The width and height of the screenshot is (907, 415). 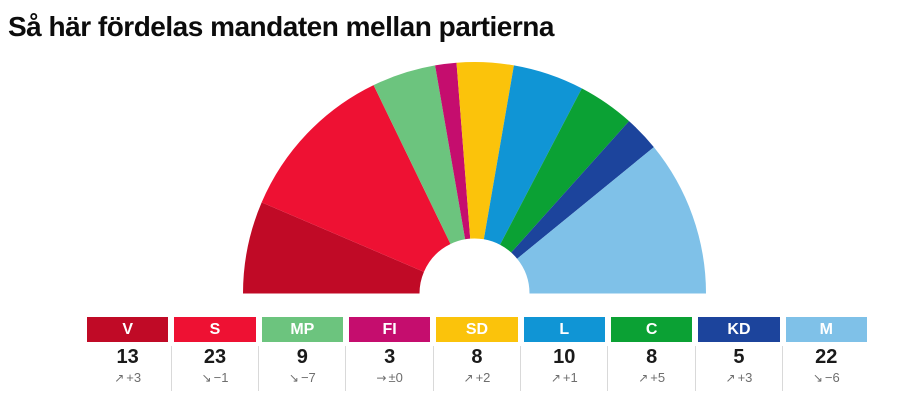 What do you see at coordinates (127, 357) in the screenshot?
I see `seat-count: 13` at bounding box center [127, 357].